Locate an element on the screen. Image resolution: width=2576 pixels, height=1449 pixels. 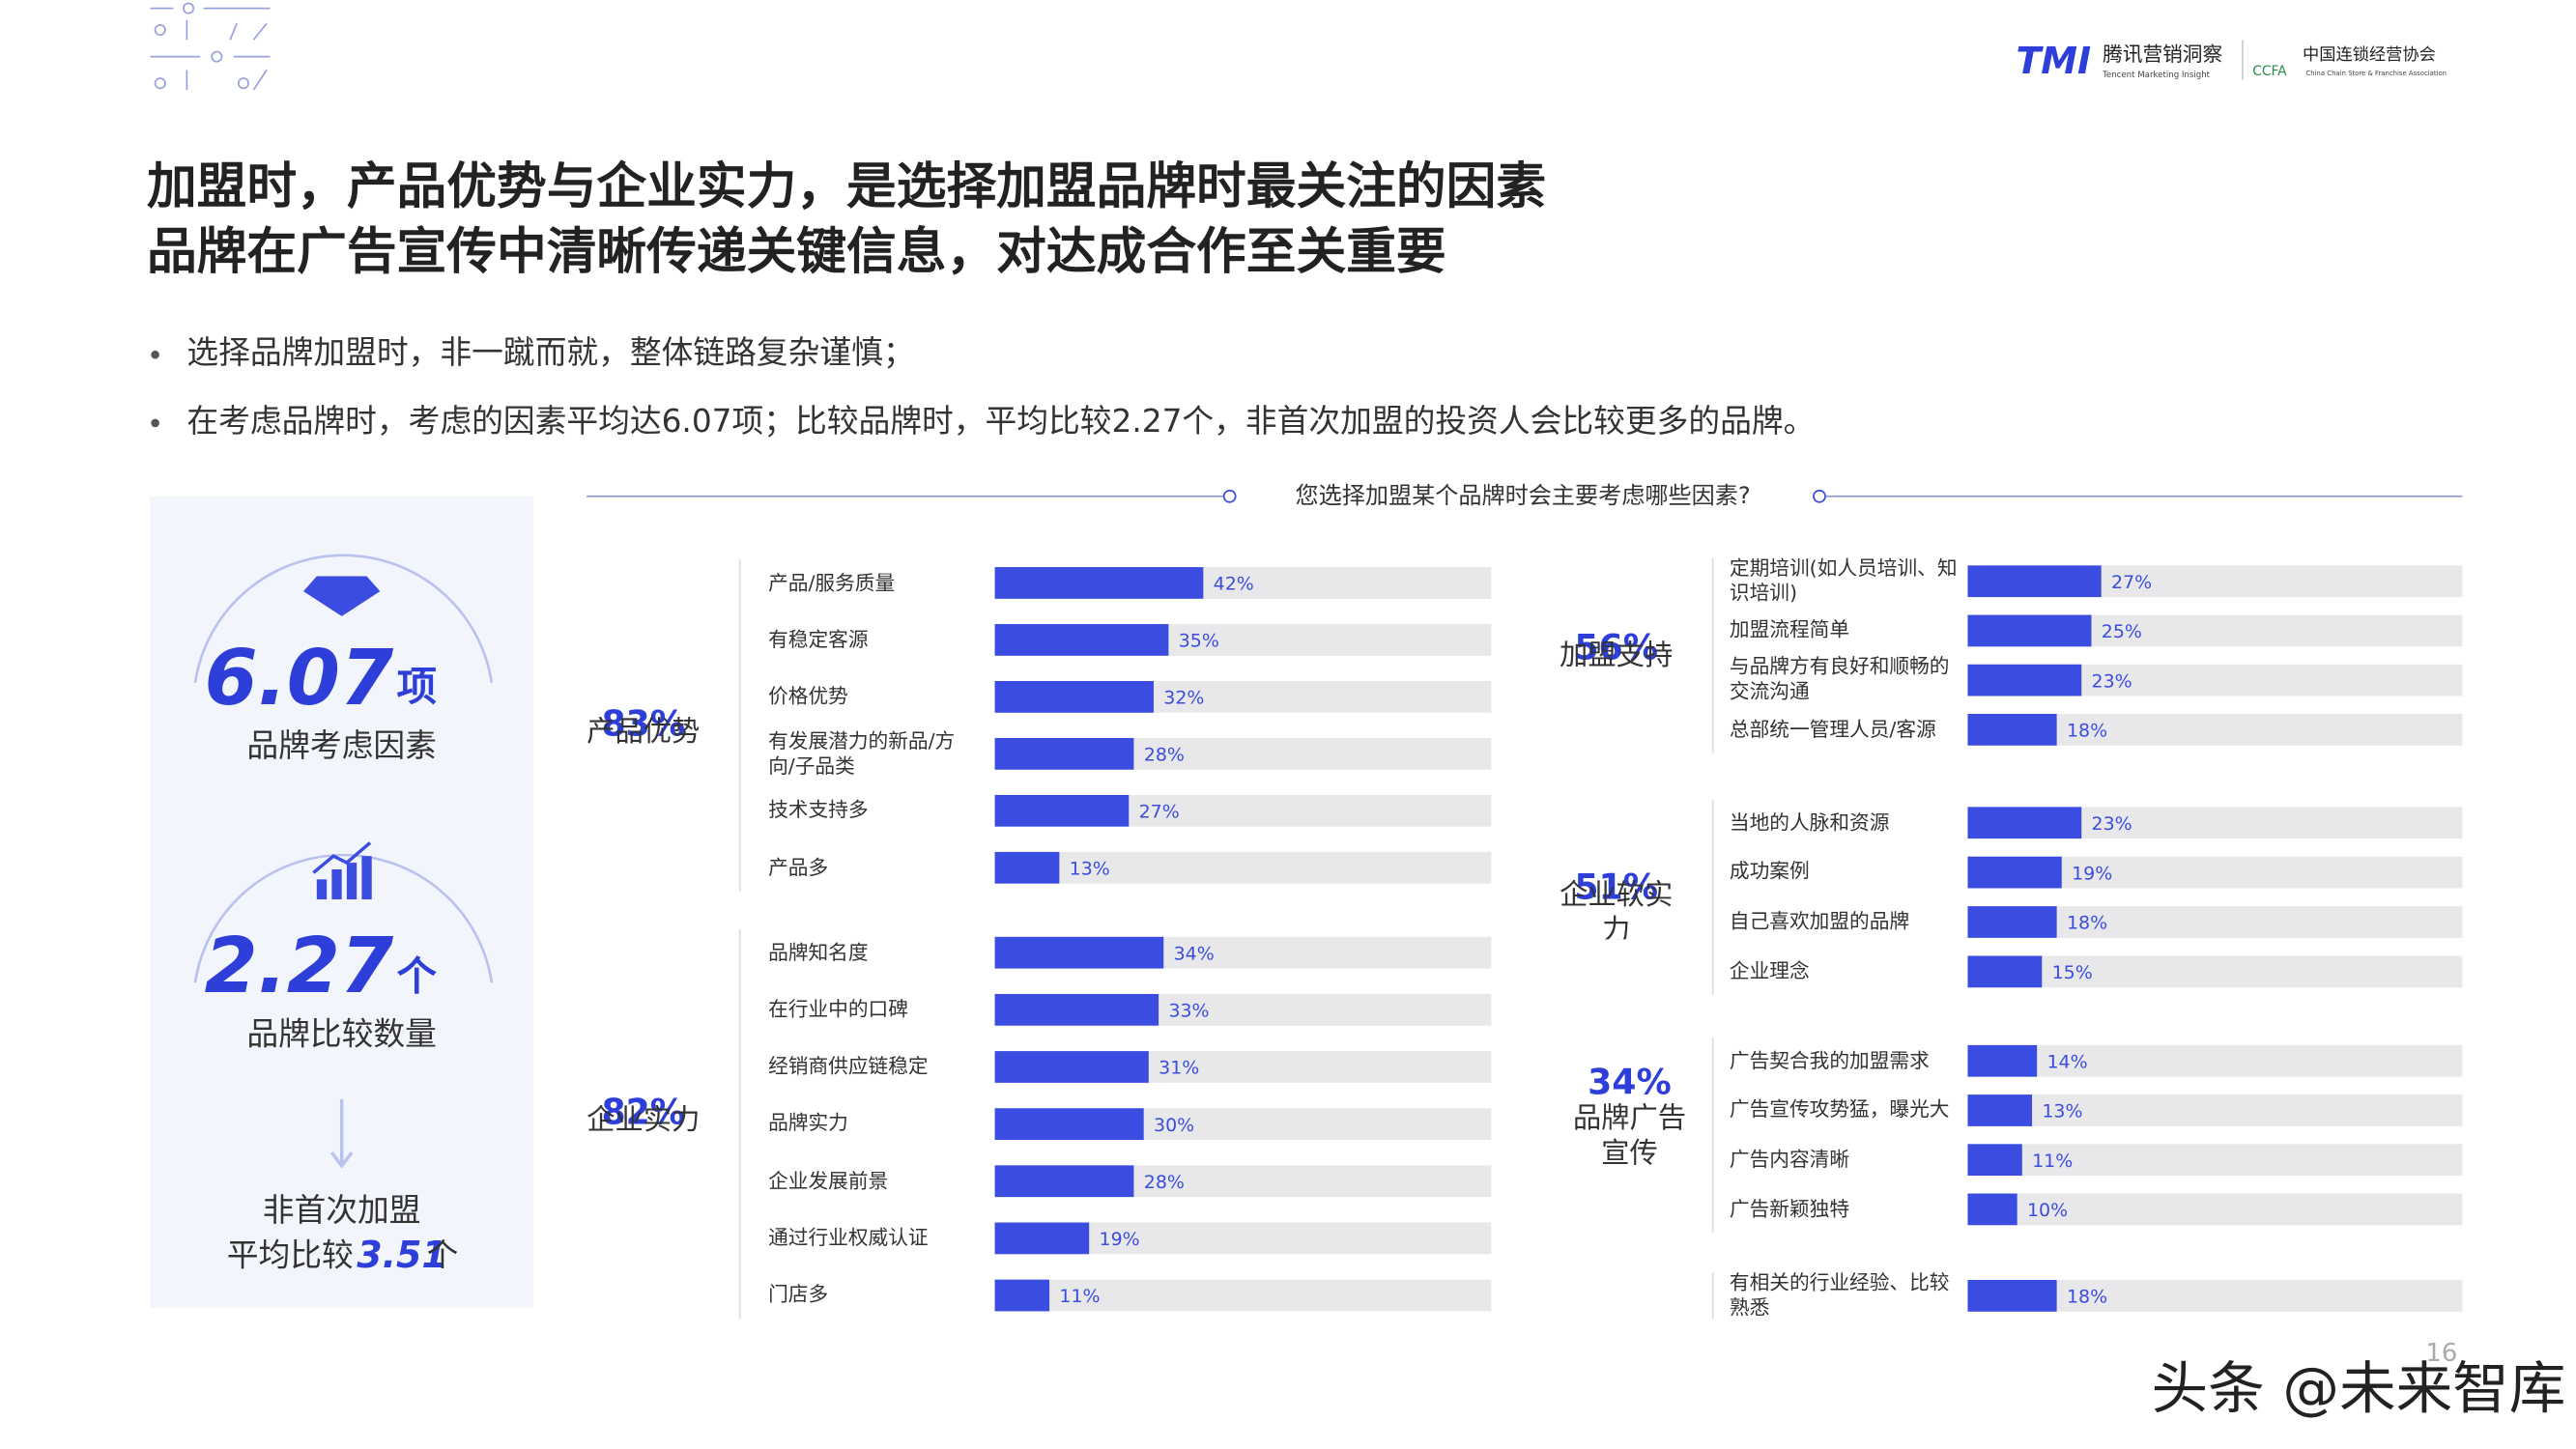
corner-decoration is located at coordinates (211, 46).